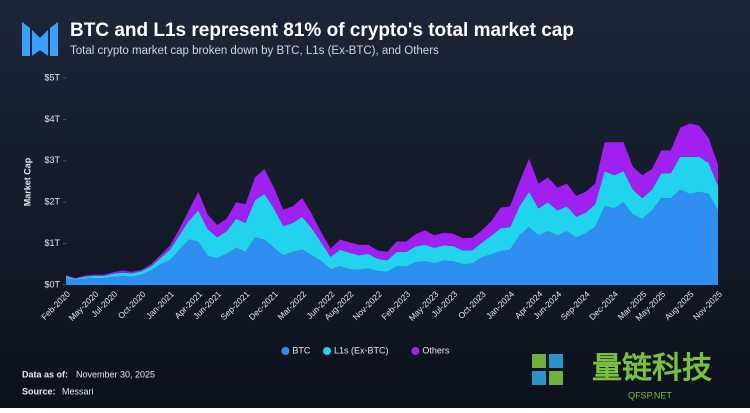 Image resolution: width=750 pixels, height=413 pixels. What do you see at coordinates (52, 160) in the screenshot?
I see `y-tick-label: $3T` at bounding box center [52, 160].